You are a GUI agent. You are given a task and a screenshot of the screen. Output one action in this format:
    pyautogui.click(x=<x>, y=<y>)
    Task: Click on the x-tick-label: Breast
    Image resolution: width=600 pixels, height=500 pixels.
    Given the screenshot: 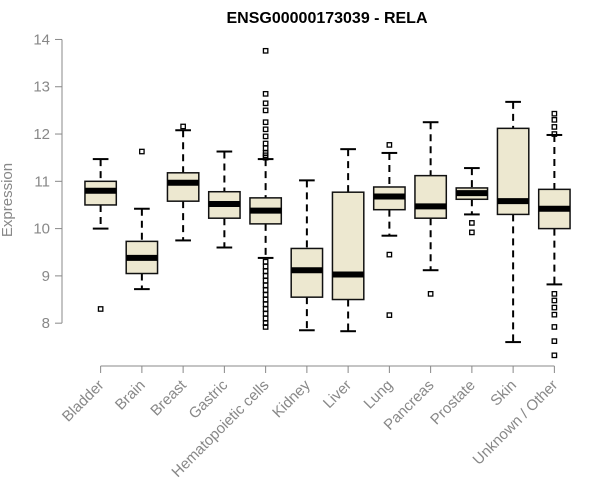 What is the action you would take?
    pyautogui.click(x=168, y=397)
    